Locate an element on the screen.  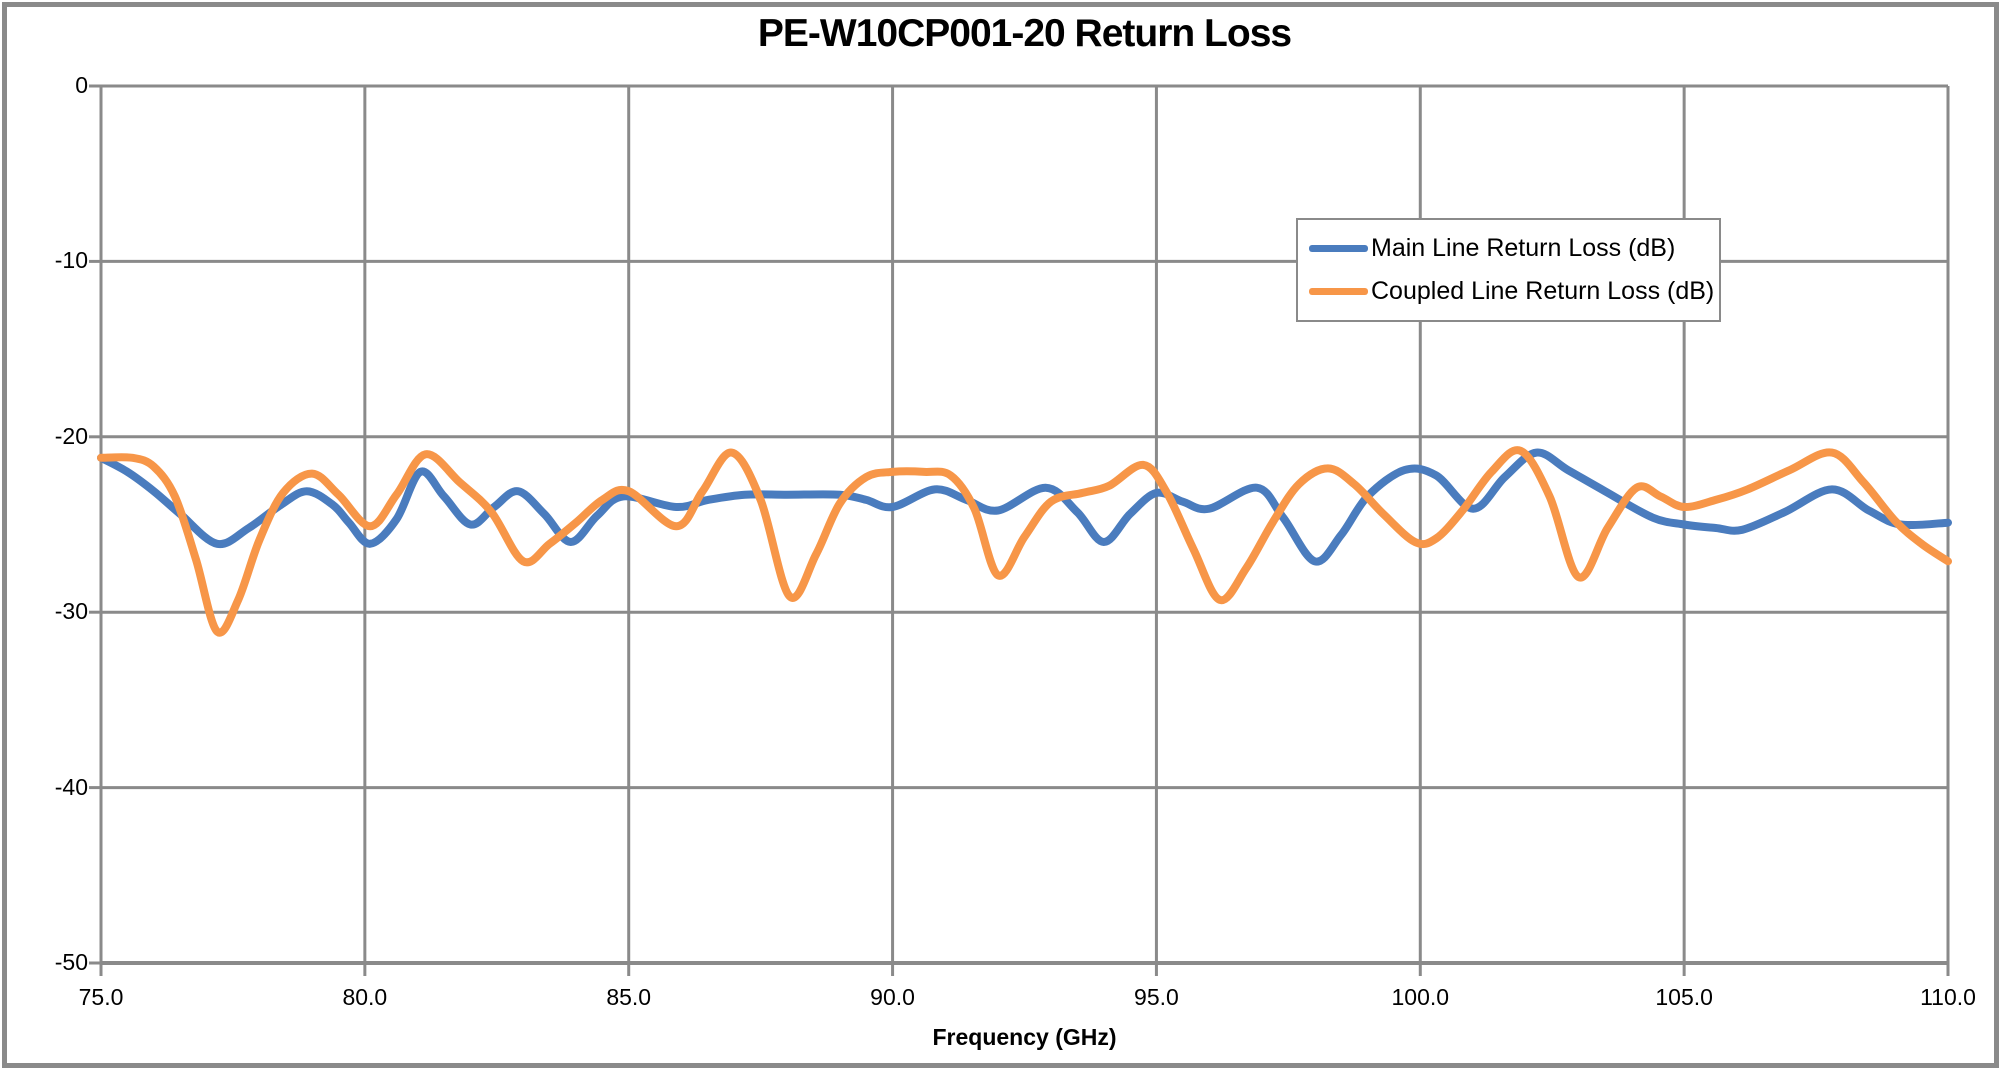
x-tick-label: 100.0 is located at coordinates (1420, 997).